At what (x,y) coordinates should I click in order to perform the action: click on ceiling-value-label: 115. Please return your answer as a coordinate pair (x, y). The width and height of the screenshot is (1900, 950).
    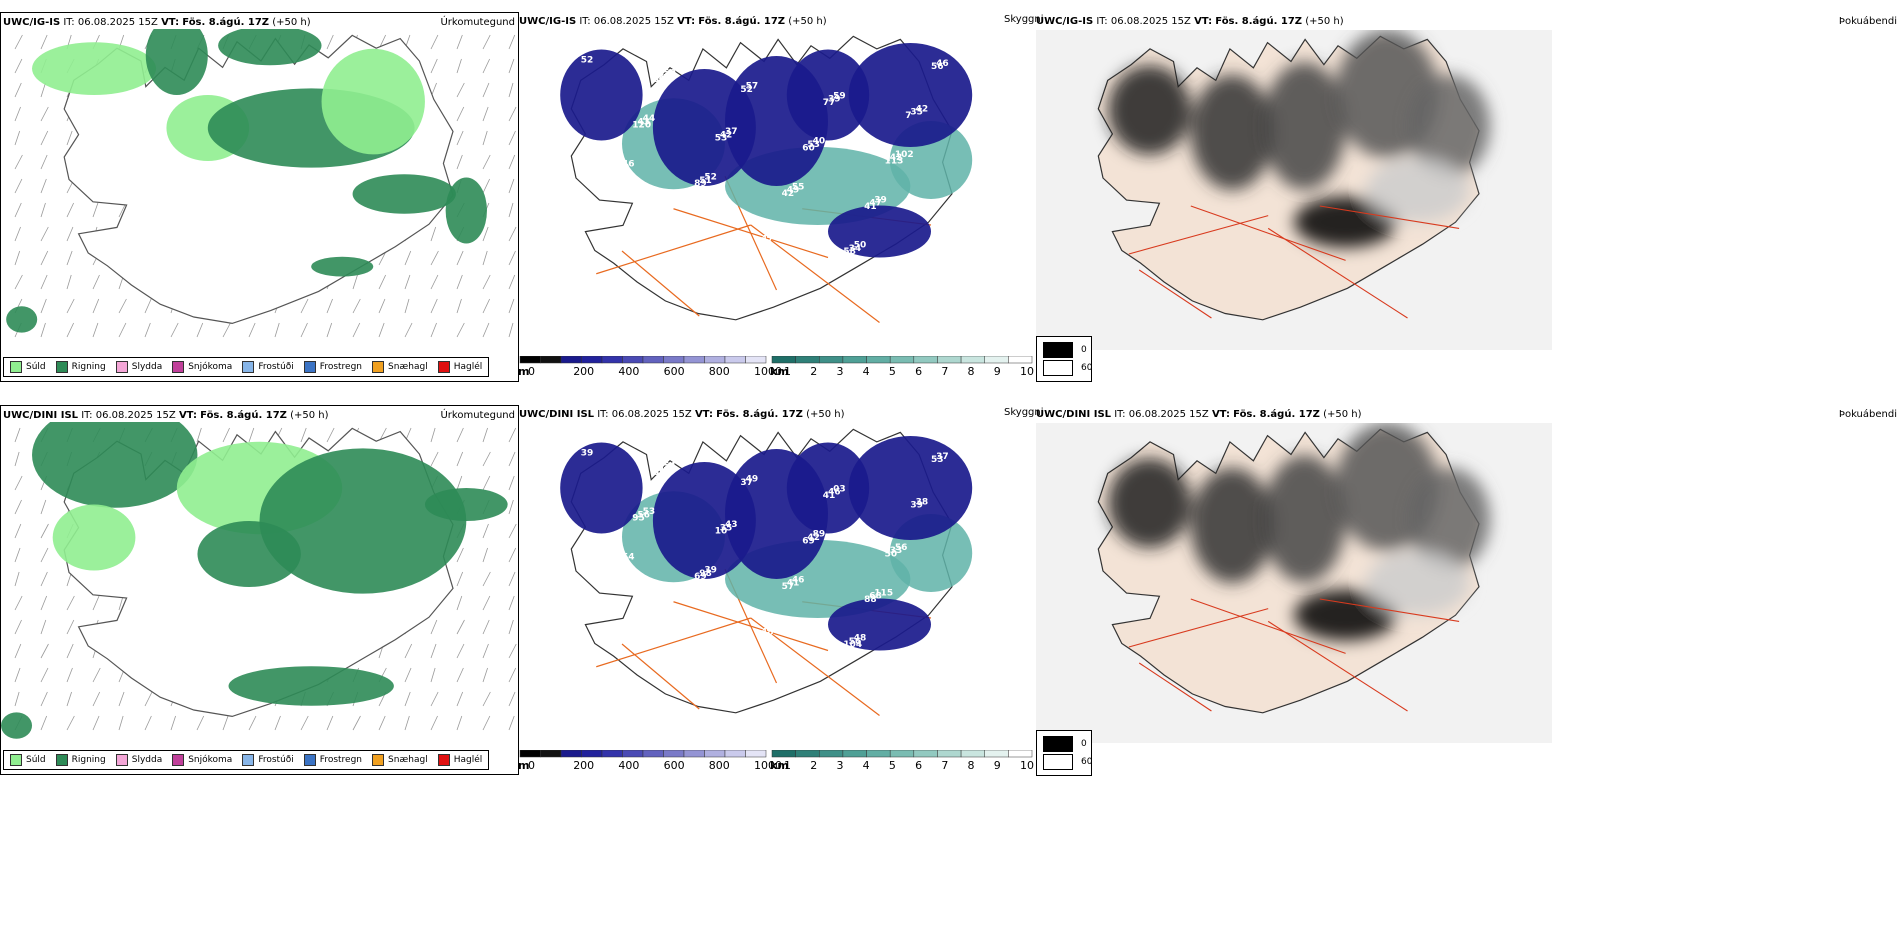
    Looking at the image, I should click on (883, 593).